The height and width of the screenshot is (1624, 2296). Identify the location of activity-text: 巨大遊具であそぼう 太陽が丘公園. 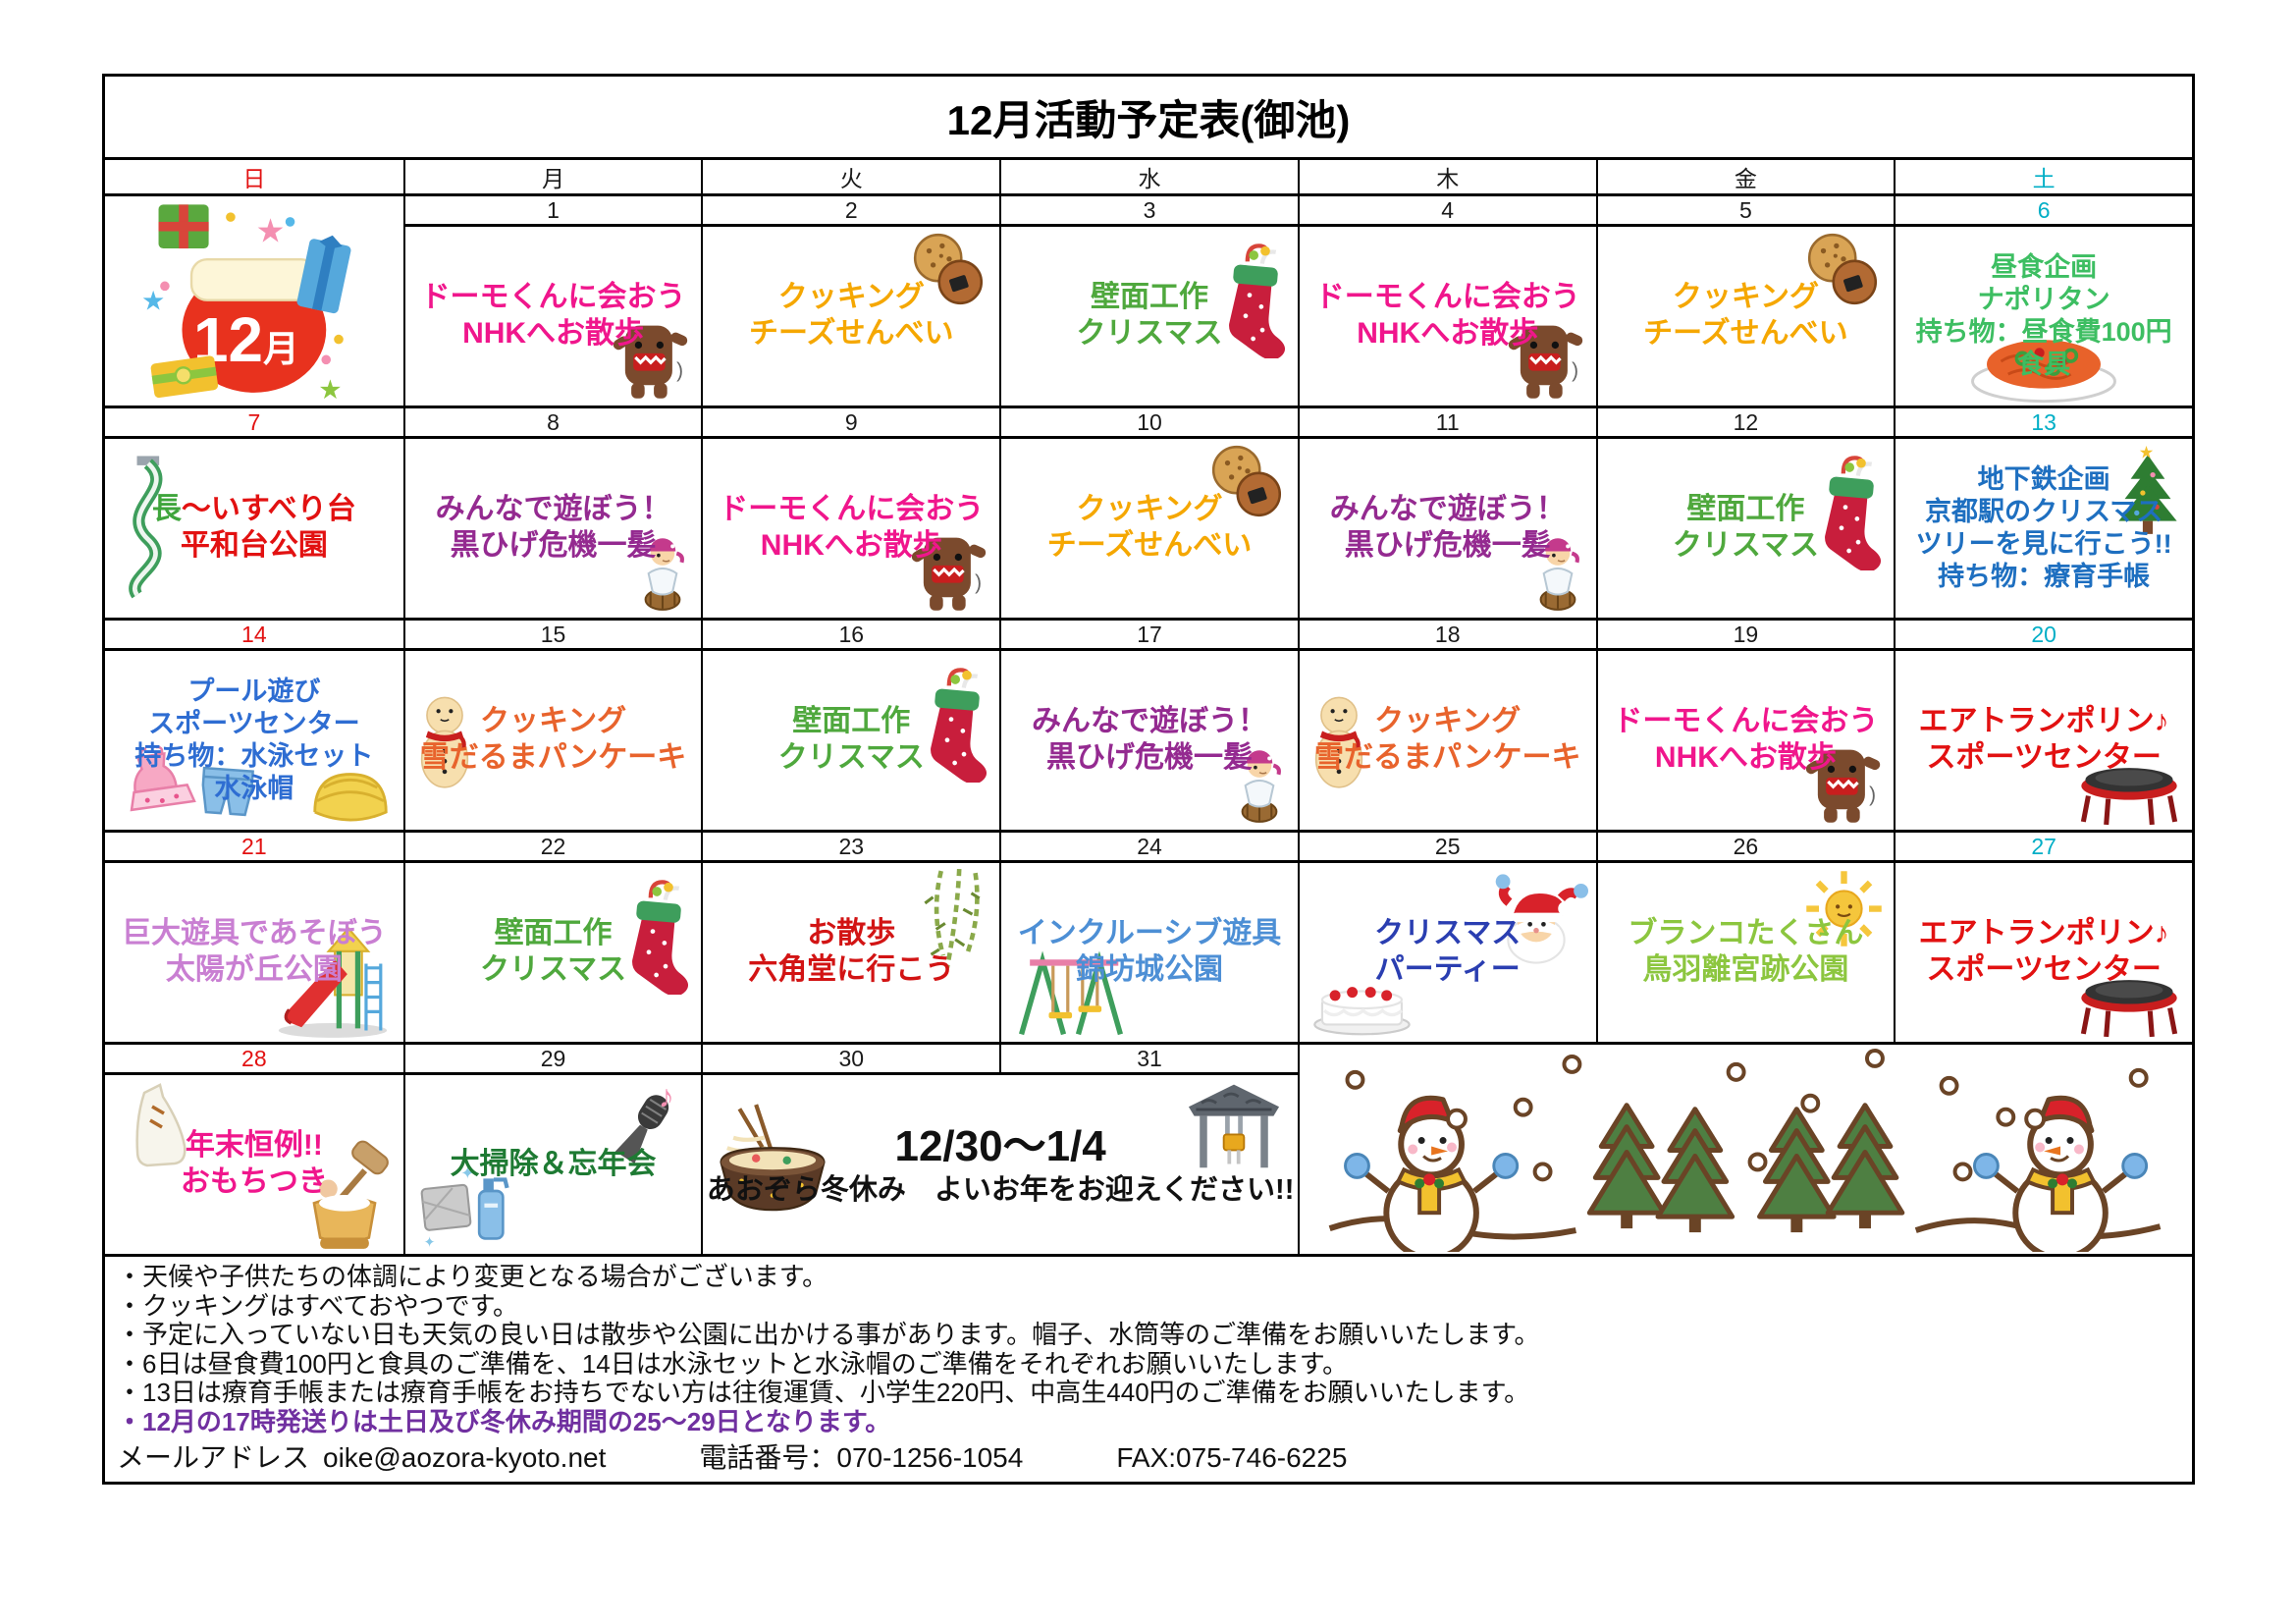
(254, 952).